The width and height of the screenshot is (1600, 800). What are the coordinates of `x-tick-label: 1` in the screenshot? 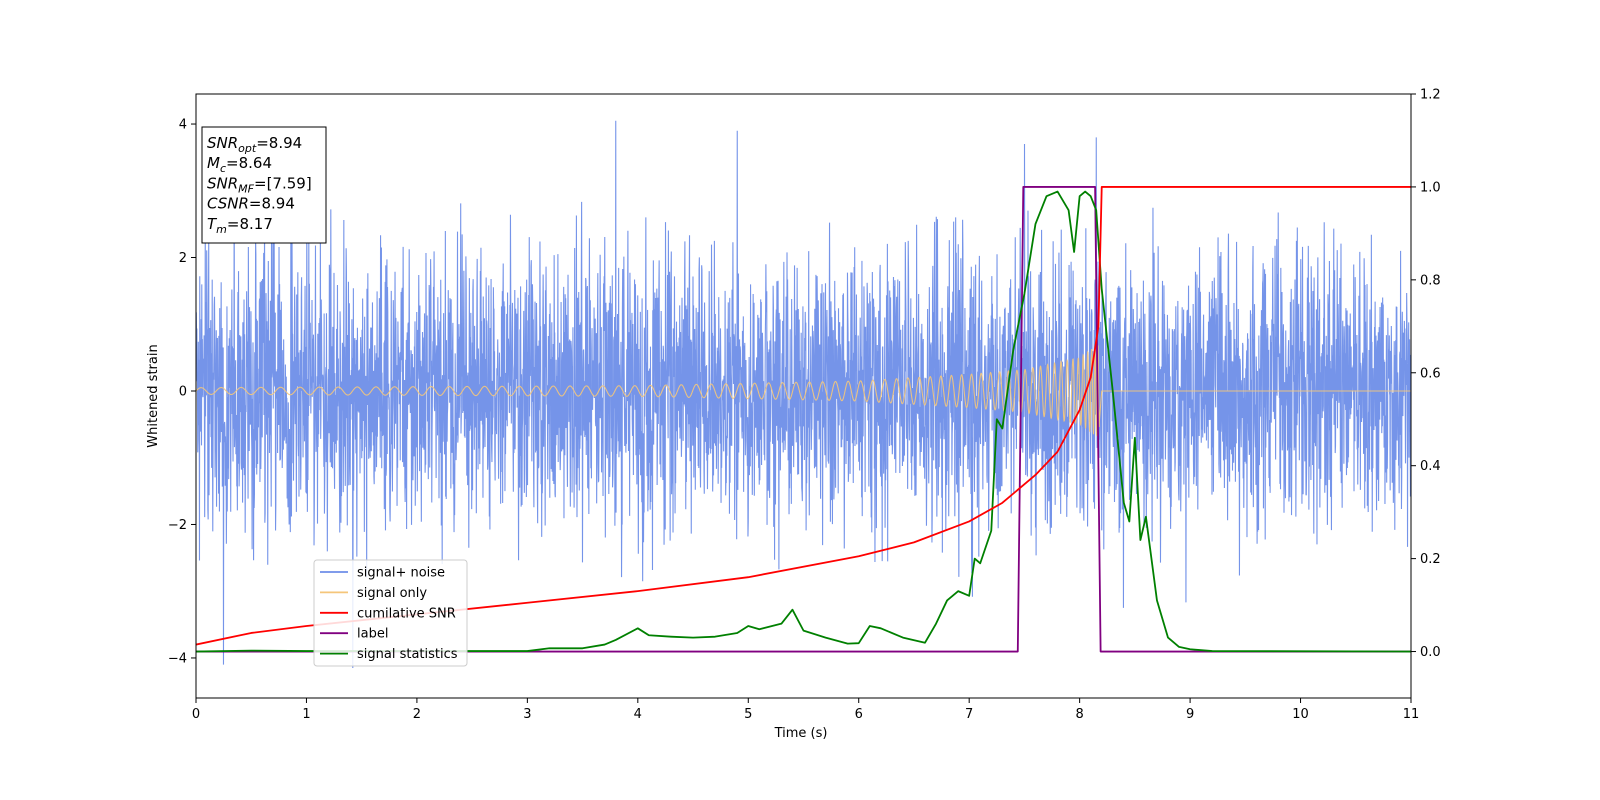 It's located at (306, 714).